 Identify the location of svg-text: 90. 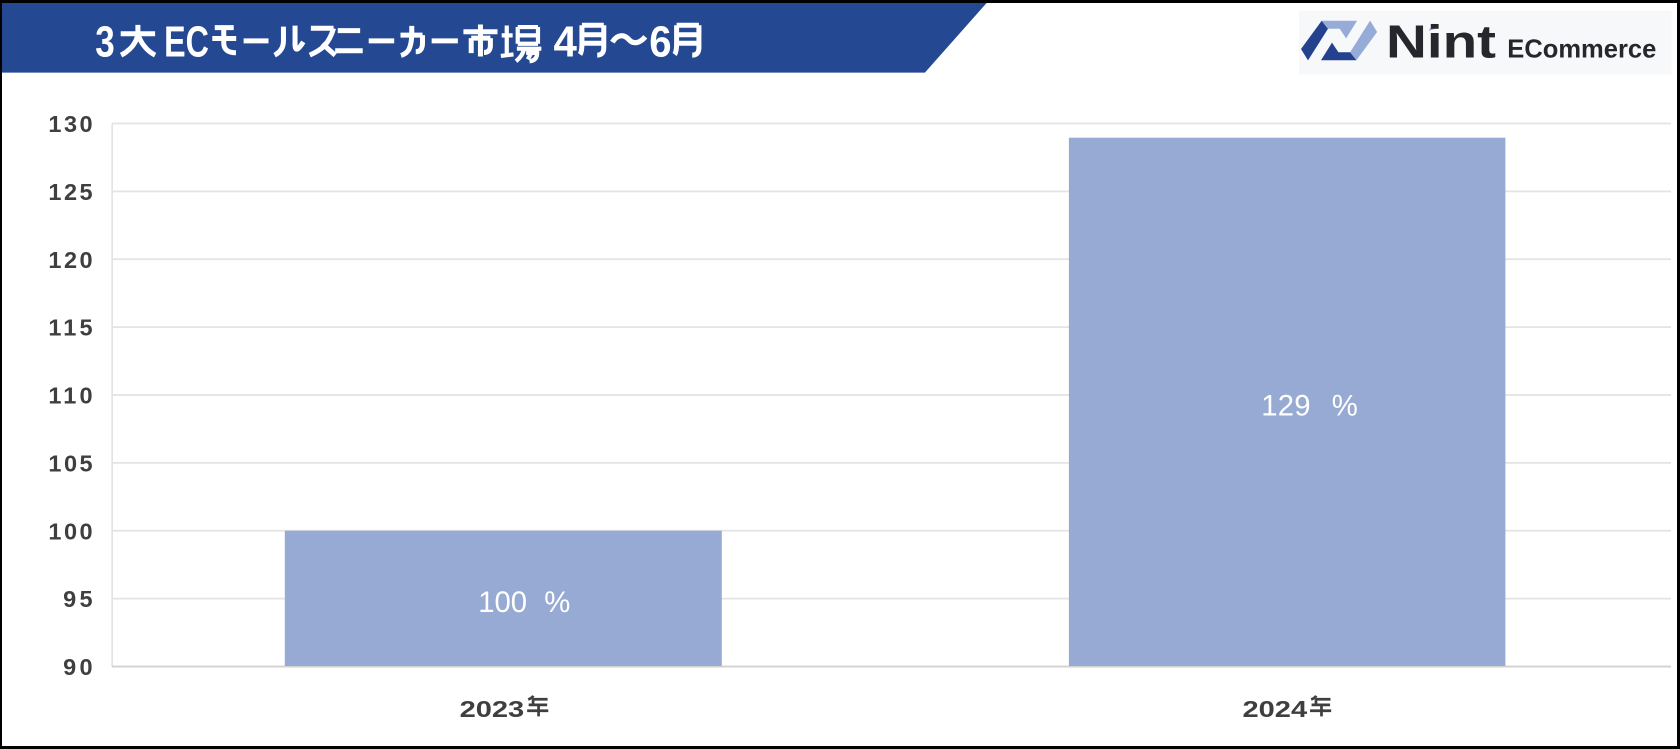
(78, 667).